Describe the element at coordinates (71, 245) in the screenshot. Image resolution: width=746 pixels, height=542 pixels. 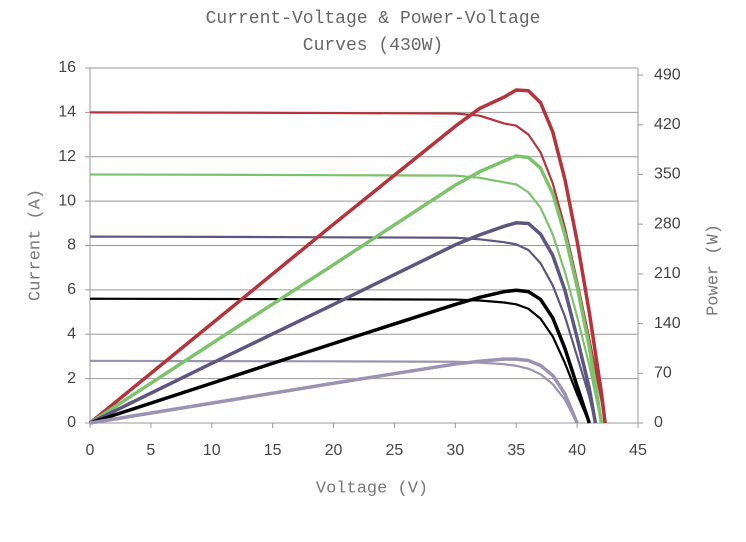
I see `y-tick-label: 8` at that location.